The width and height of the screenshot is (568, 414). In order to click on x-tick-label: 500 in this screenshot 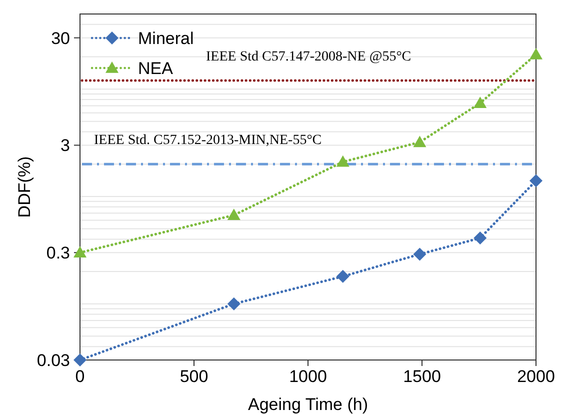, I will do `click(194, 376)`.